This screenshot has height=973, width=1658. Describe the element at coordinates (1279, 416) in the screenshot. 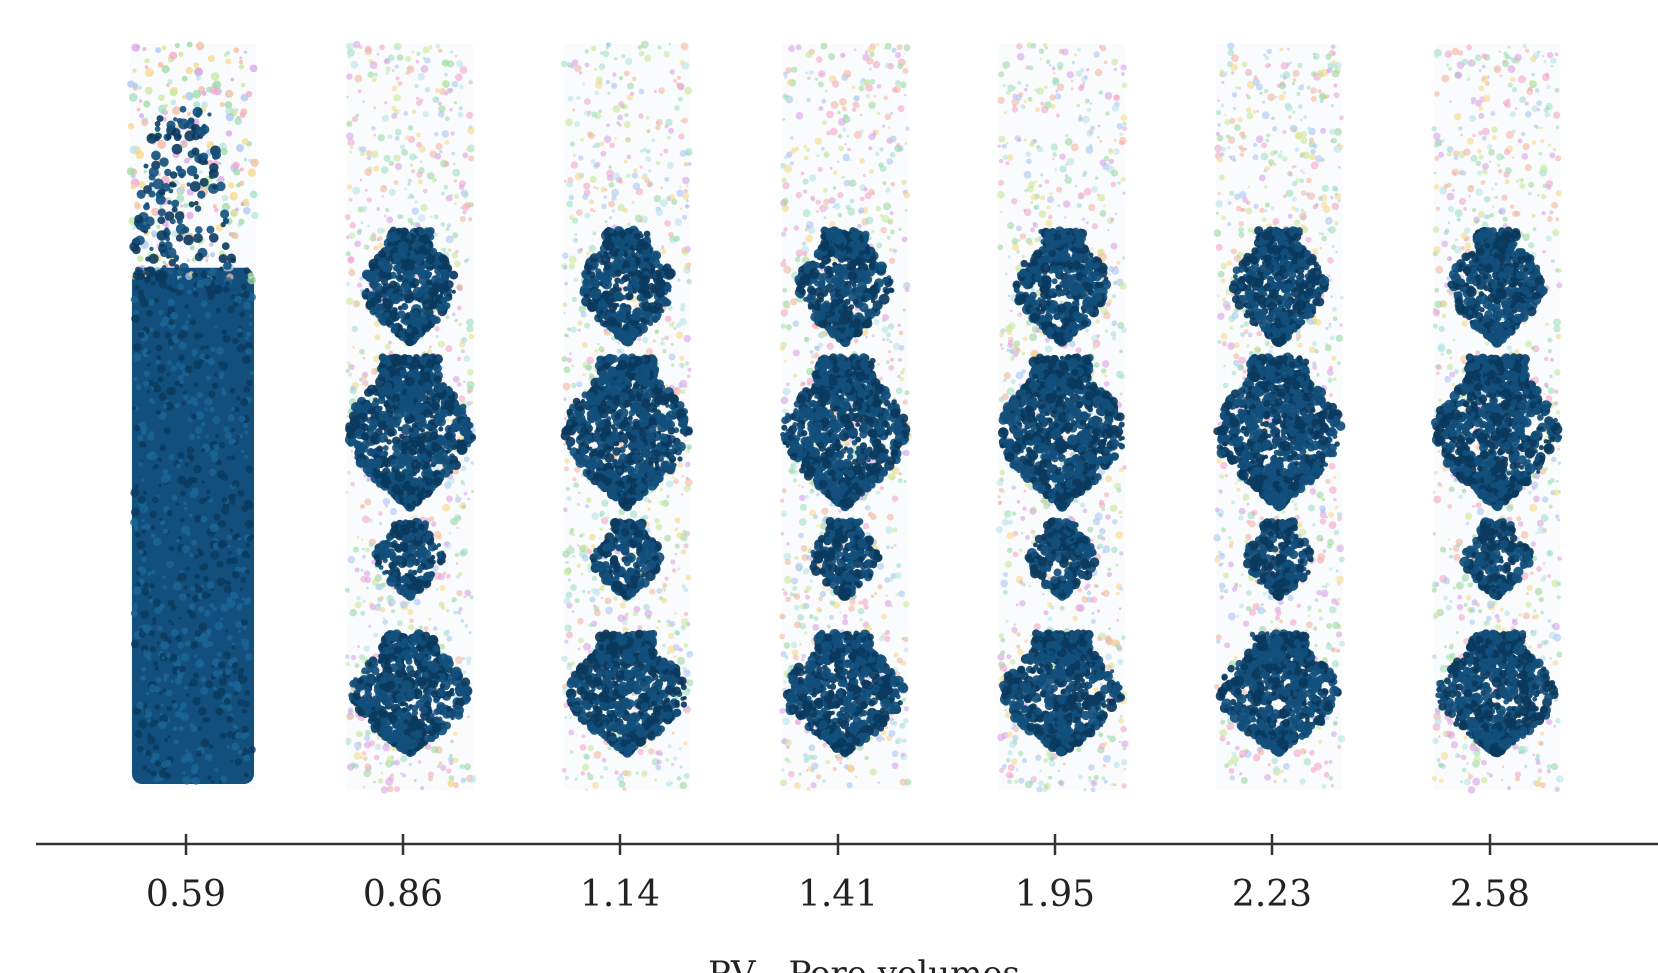

I see `pore-column-2.23` at that location.